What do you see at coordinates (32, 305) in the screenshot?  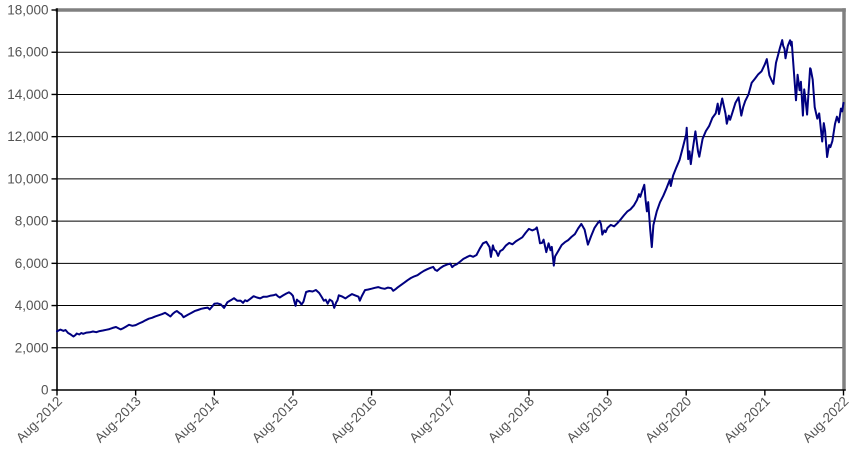 I see `y-axis-label: 4,000` at bounding box center [32, 305].